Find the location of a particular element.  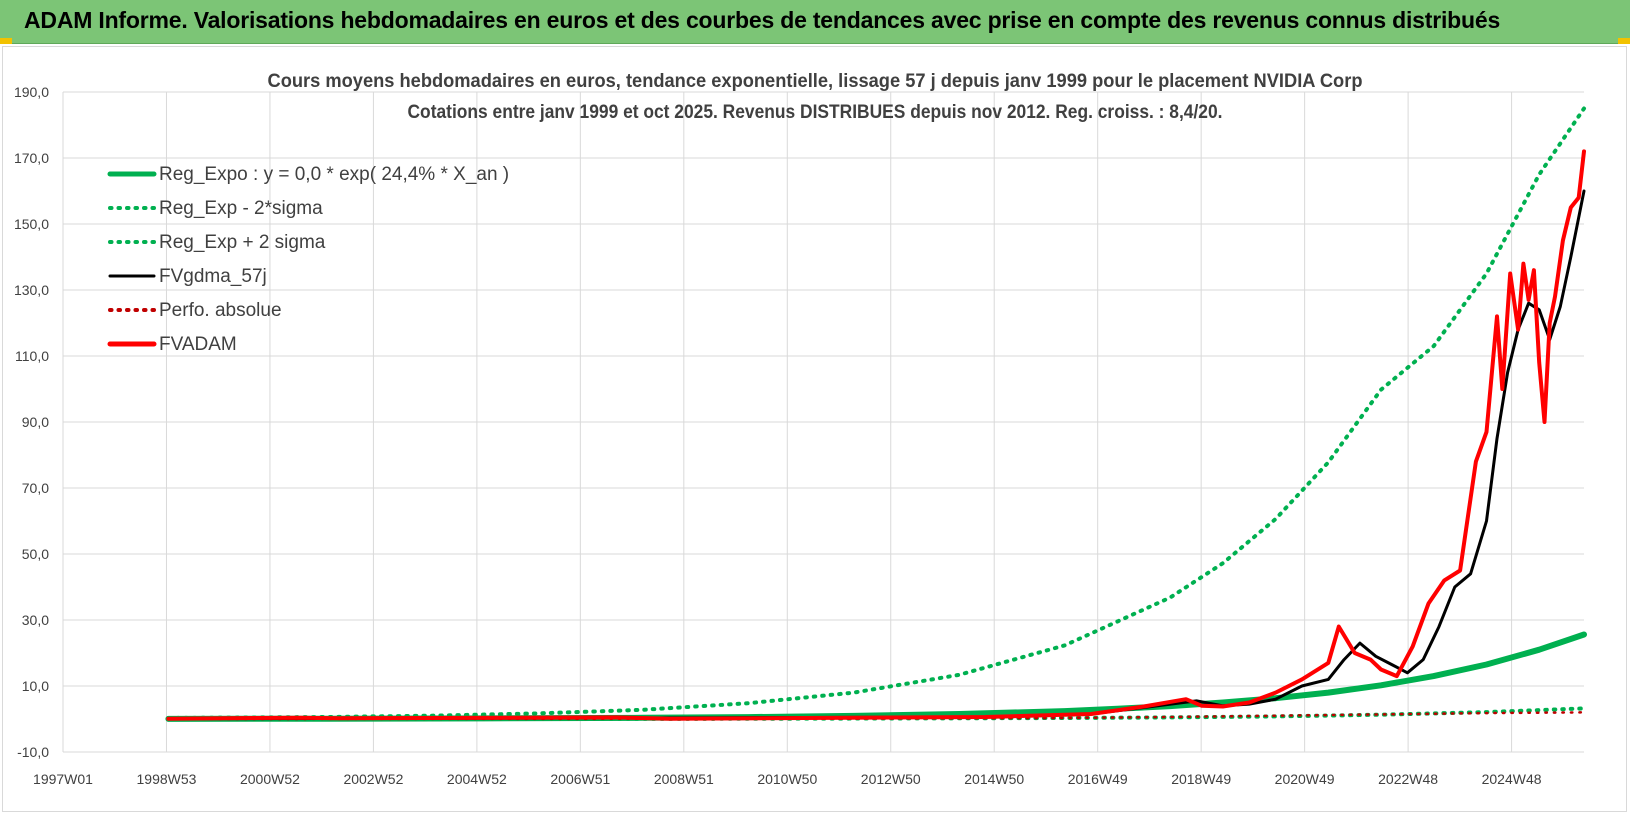

legend-entry-label: Perfo. absolue is located at coordinates (220, 310).